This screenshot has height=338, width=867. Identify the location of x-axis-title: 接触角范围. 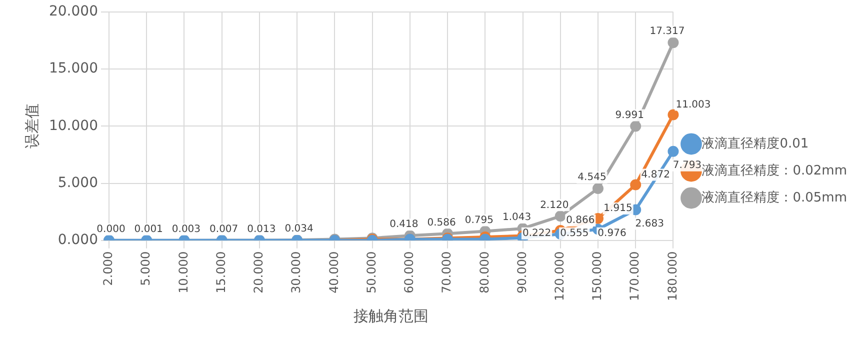
(391, 315).